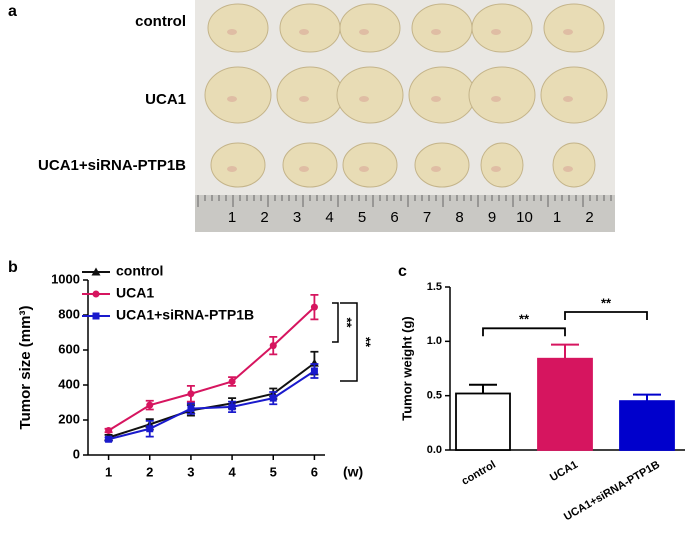 The image size is (685, 535). I want to click on y-tick-label: 0, so click(76, 453).